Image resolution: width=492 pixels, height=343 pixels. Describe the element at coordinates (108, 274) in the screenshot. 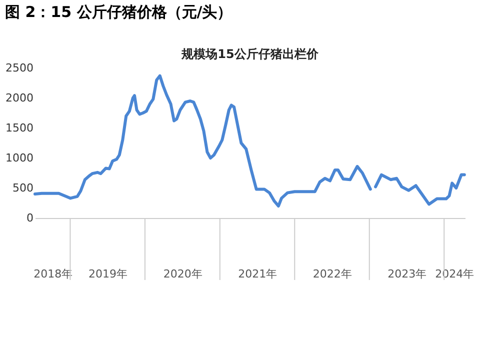

I see `x-tick-label: 2019年` at that location.